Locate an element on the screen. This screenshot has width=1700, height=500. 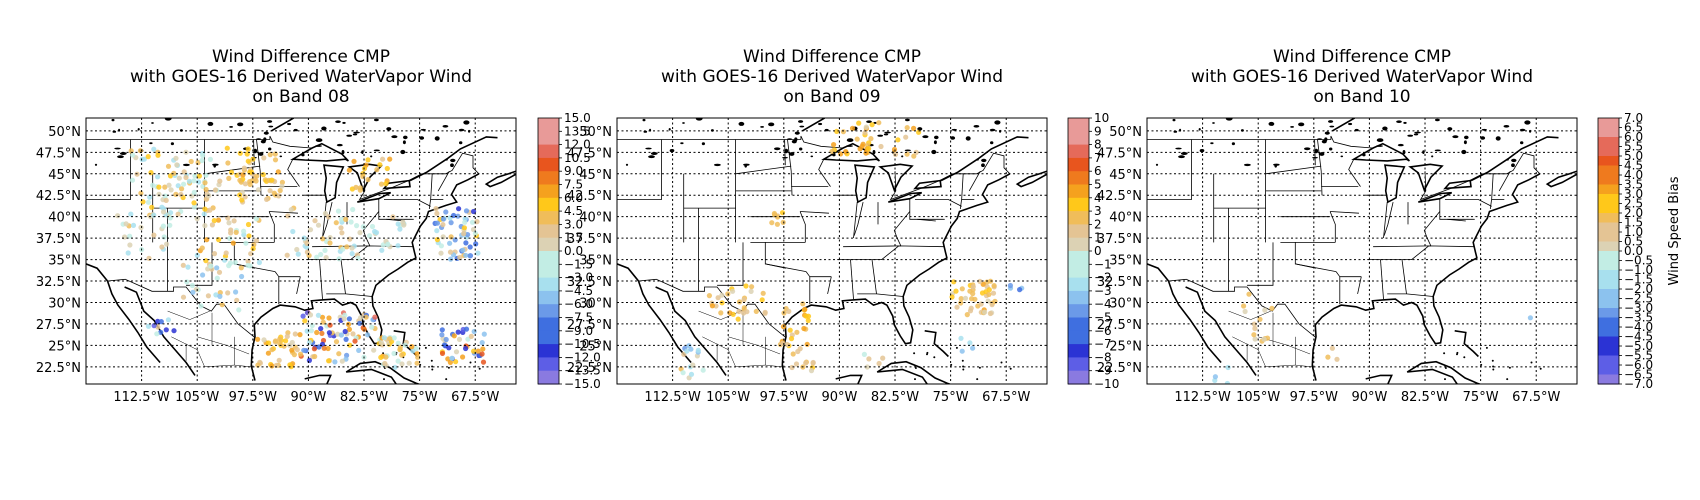
colorbar-tick-label: −9.0 is located at coordinates (578, 331).